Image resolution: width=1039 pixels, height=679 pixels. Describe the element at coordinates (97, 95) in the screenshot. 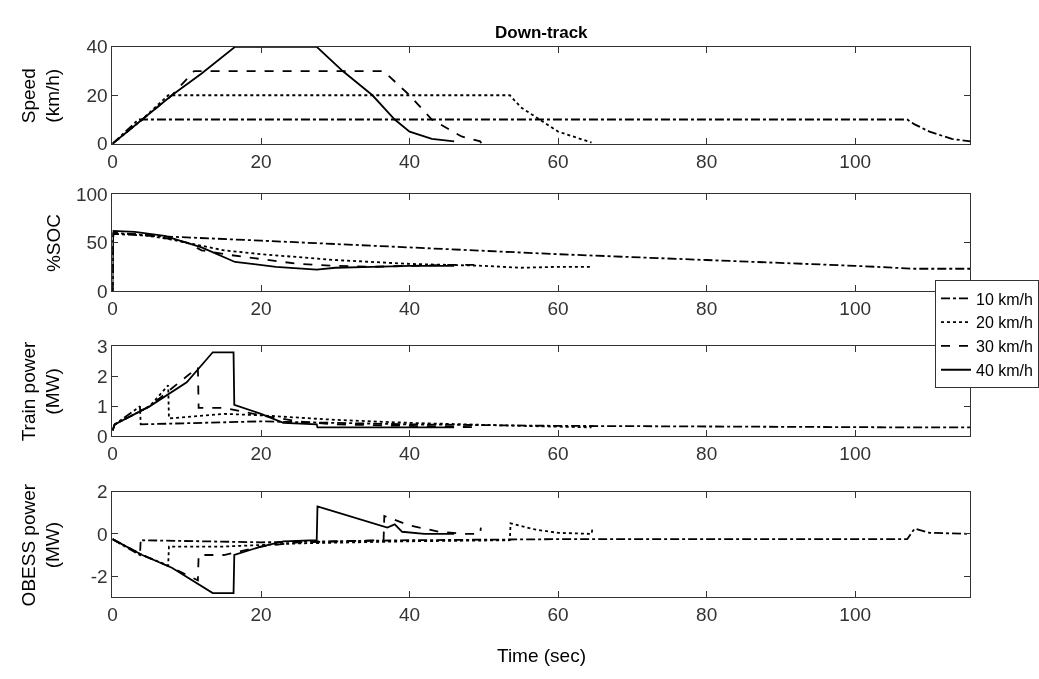

I see `y-tick-label: 20` at that location.